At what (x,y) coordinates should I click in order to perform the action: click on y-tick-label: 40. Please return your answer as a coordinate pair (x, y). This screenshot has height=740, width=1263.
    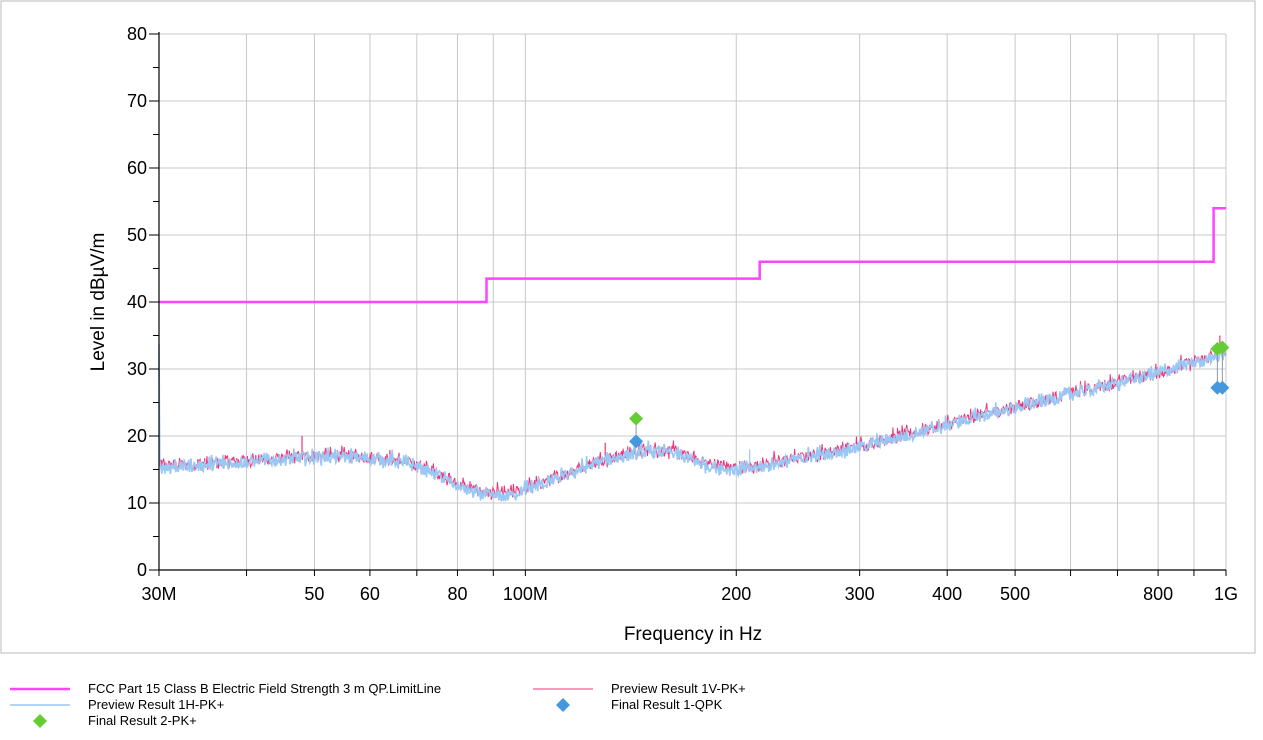
    Looking at the image, I should click on (137, 302).